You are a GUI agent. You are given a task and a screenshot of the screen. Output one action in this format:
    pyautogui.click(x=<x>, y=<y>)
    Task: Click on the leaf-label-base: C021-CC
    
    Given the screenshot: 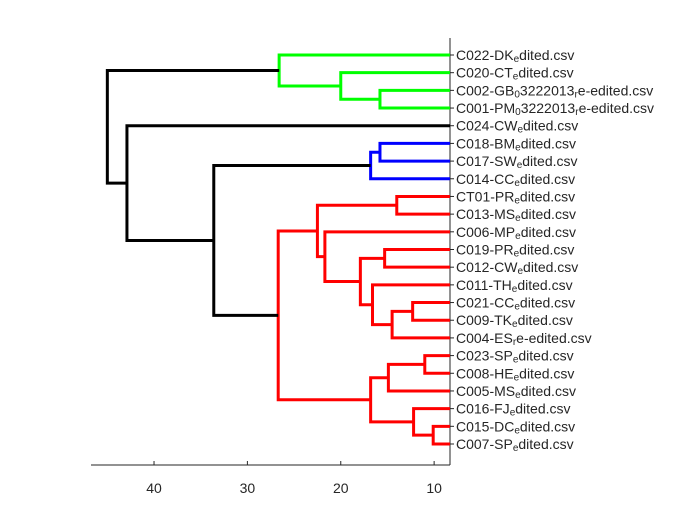 What is the action you would take?
    pyautogui.click(x=485, y=303)
    